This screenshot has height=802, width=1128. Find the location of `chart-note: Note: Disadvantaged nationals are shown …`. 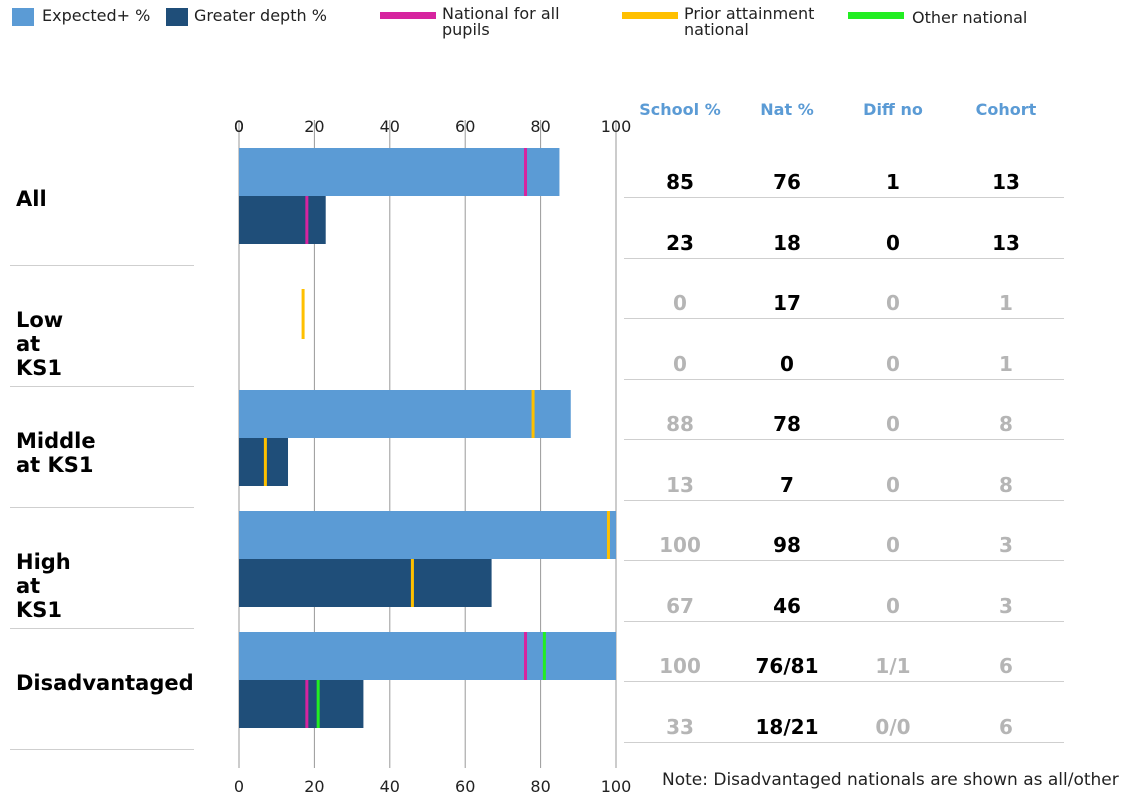

chart-note: Note: Disadvantaged nationals are shown … is located at coordinates (890, 780).